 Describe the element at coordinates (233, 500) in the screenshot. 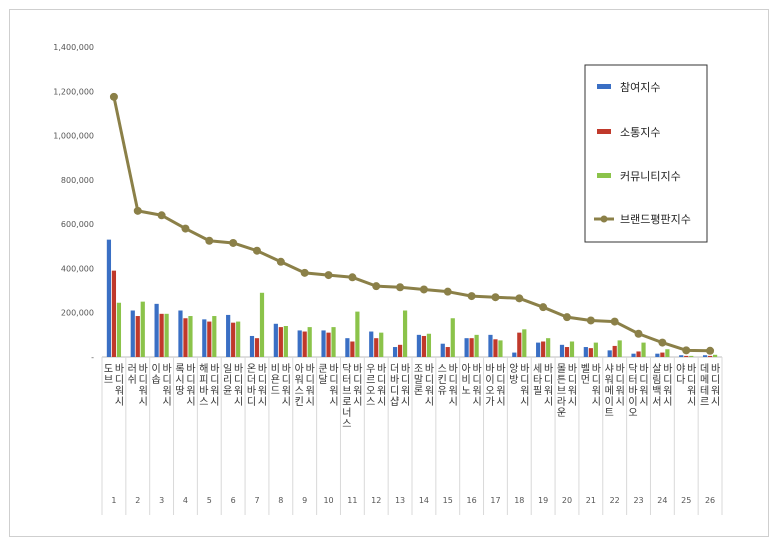

I see `category-number: 6` at that location.